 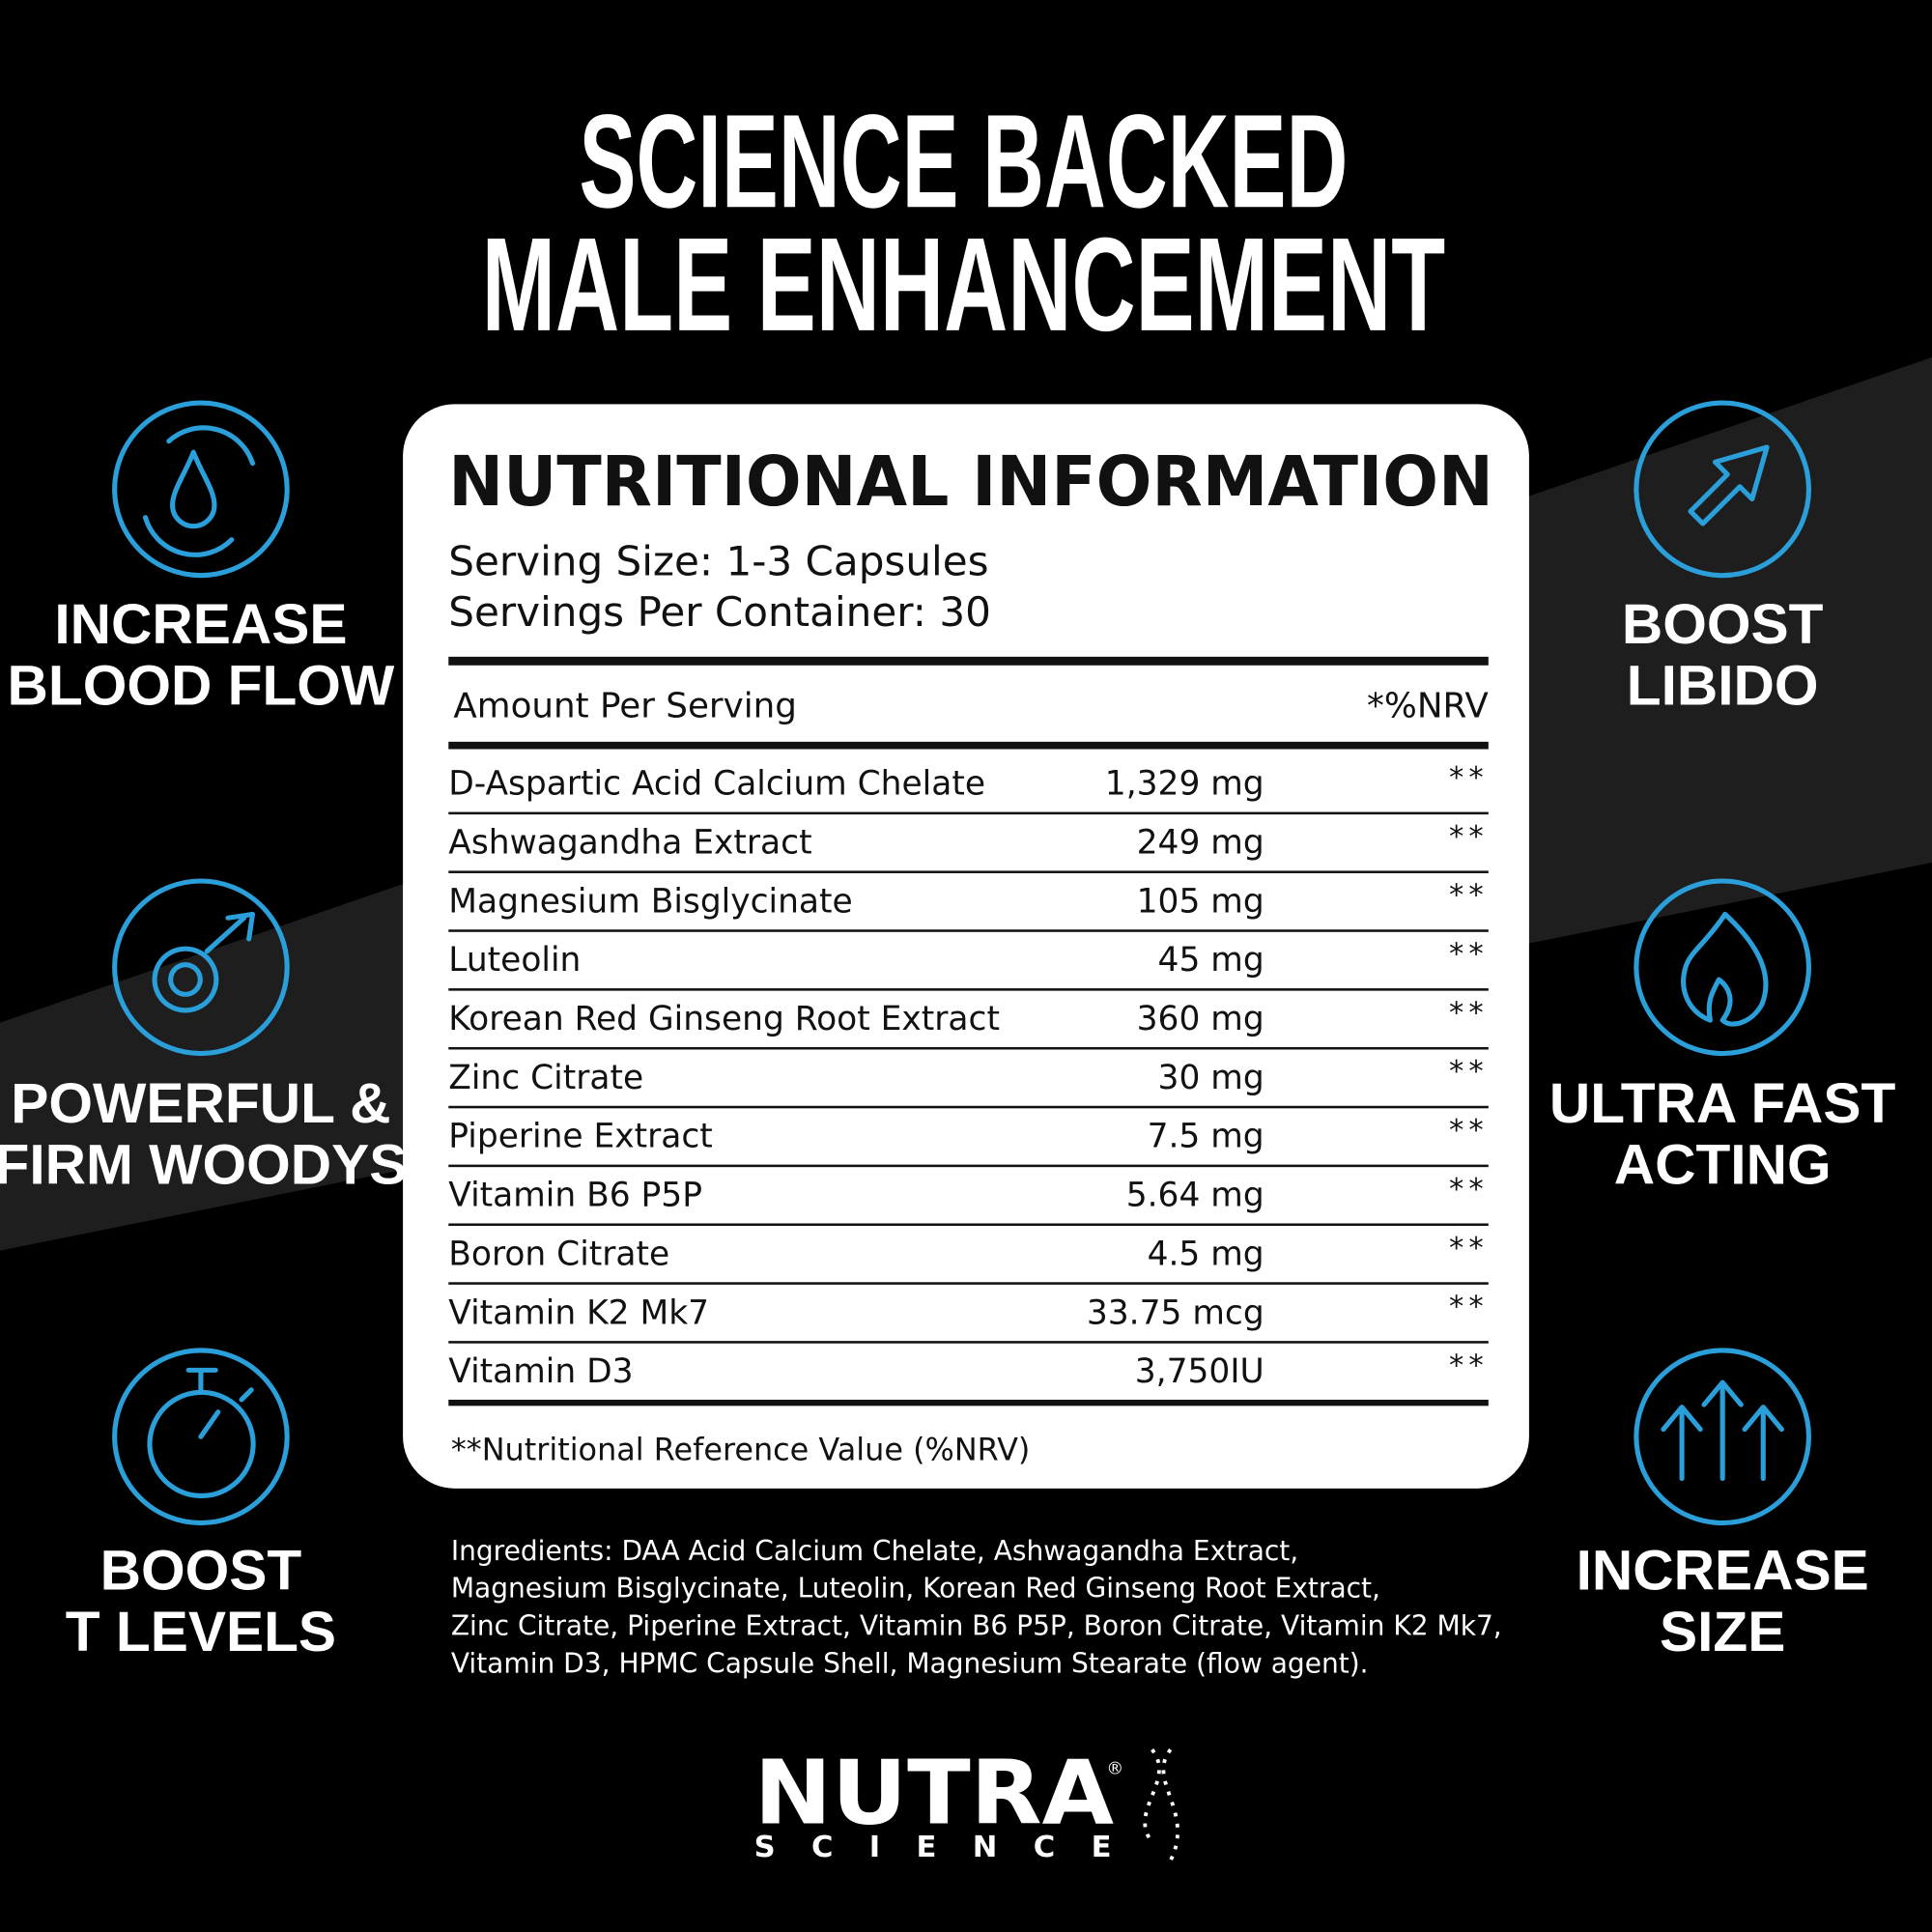 I want to click on feature-label: SIZE, so click(x=1722, y=1632).